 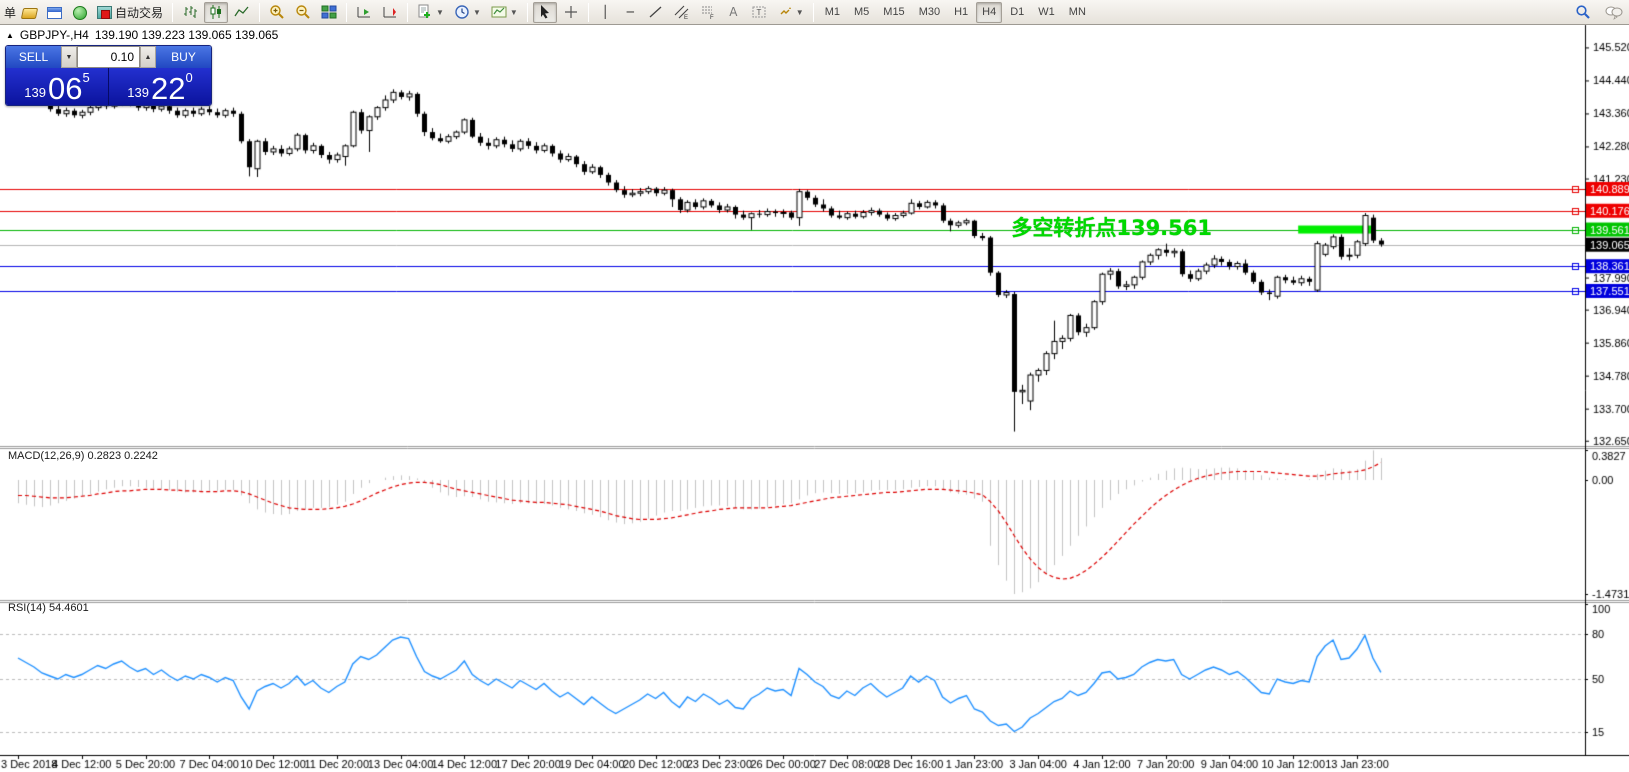 I want to click on horizontal-line-icon: ─, so click(x=630, y=12).